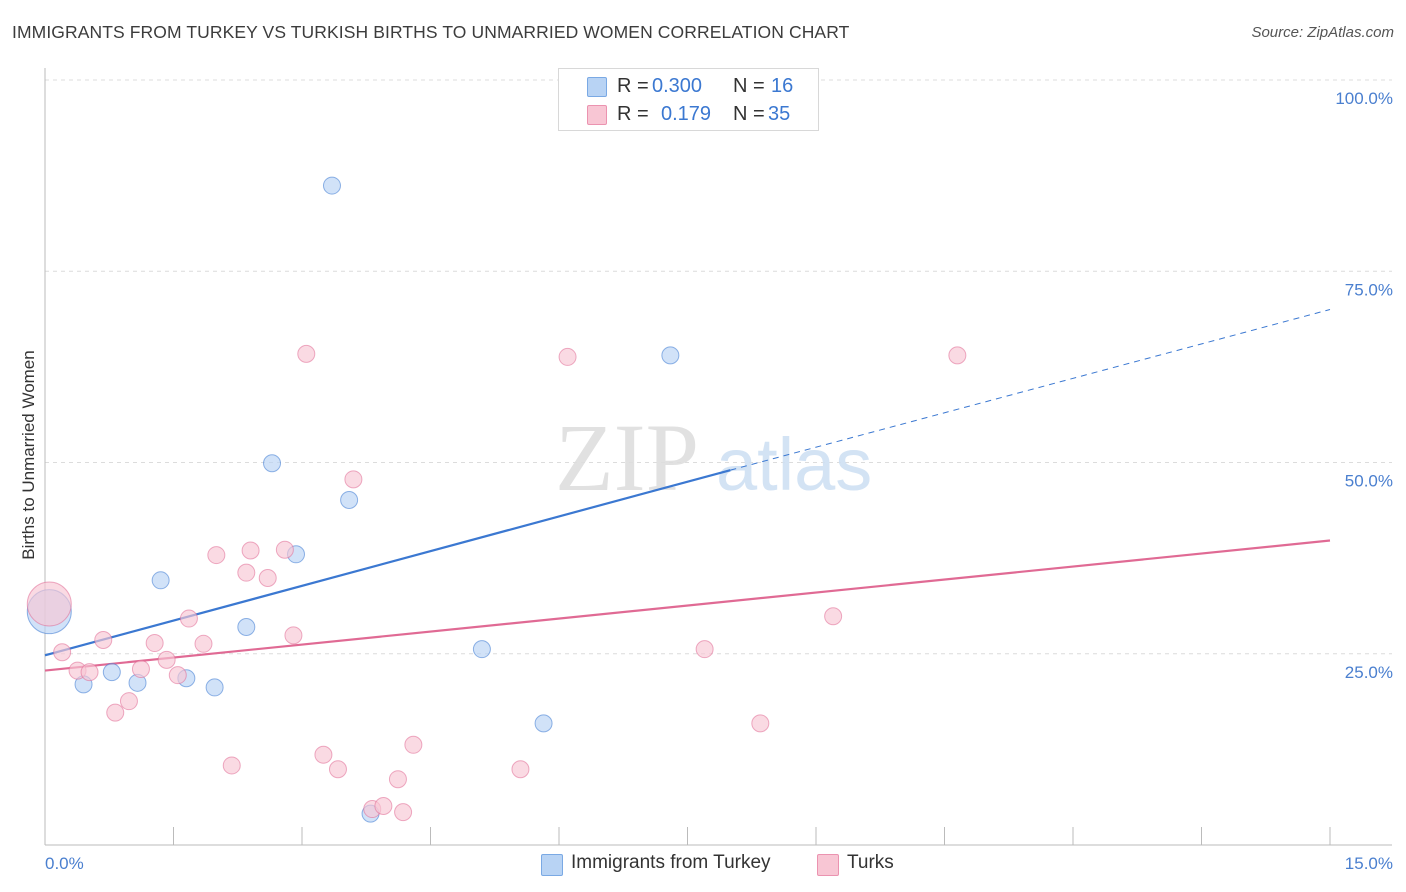  I want to click on watermark-zip: ZIP, so click(627, 457).